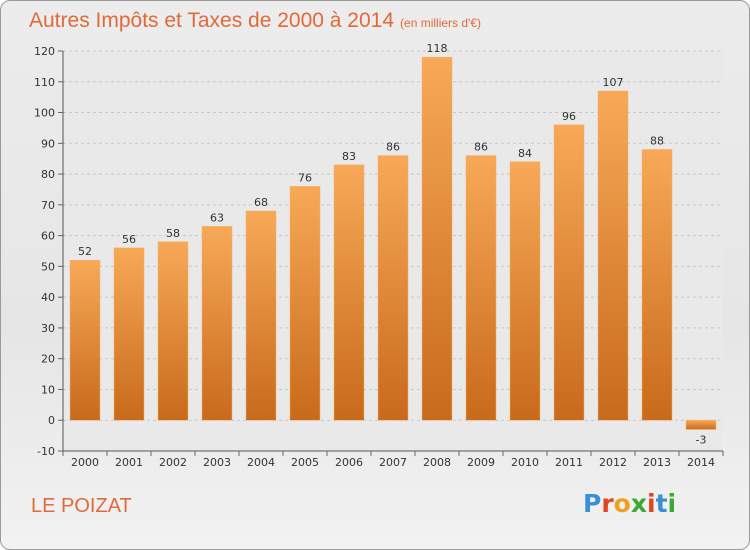  Describe the element at coordinates (48, 266) in the screenshot. I see `y-tick-label: 50` at that location.